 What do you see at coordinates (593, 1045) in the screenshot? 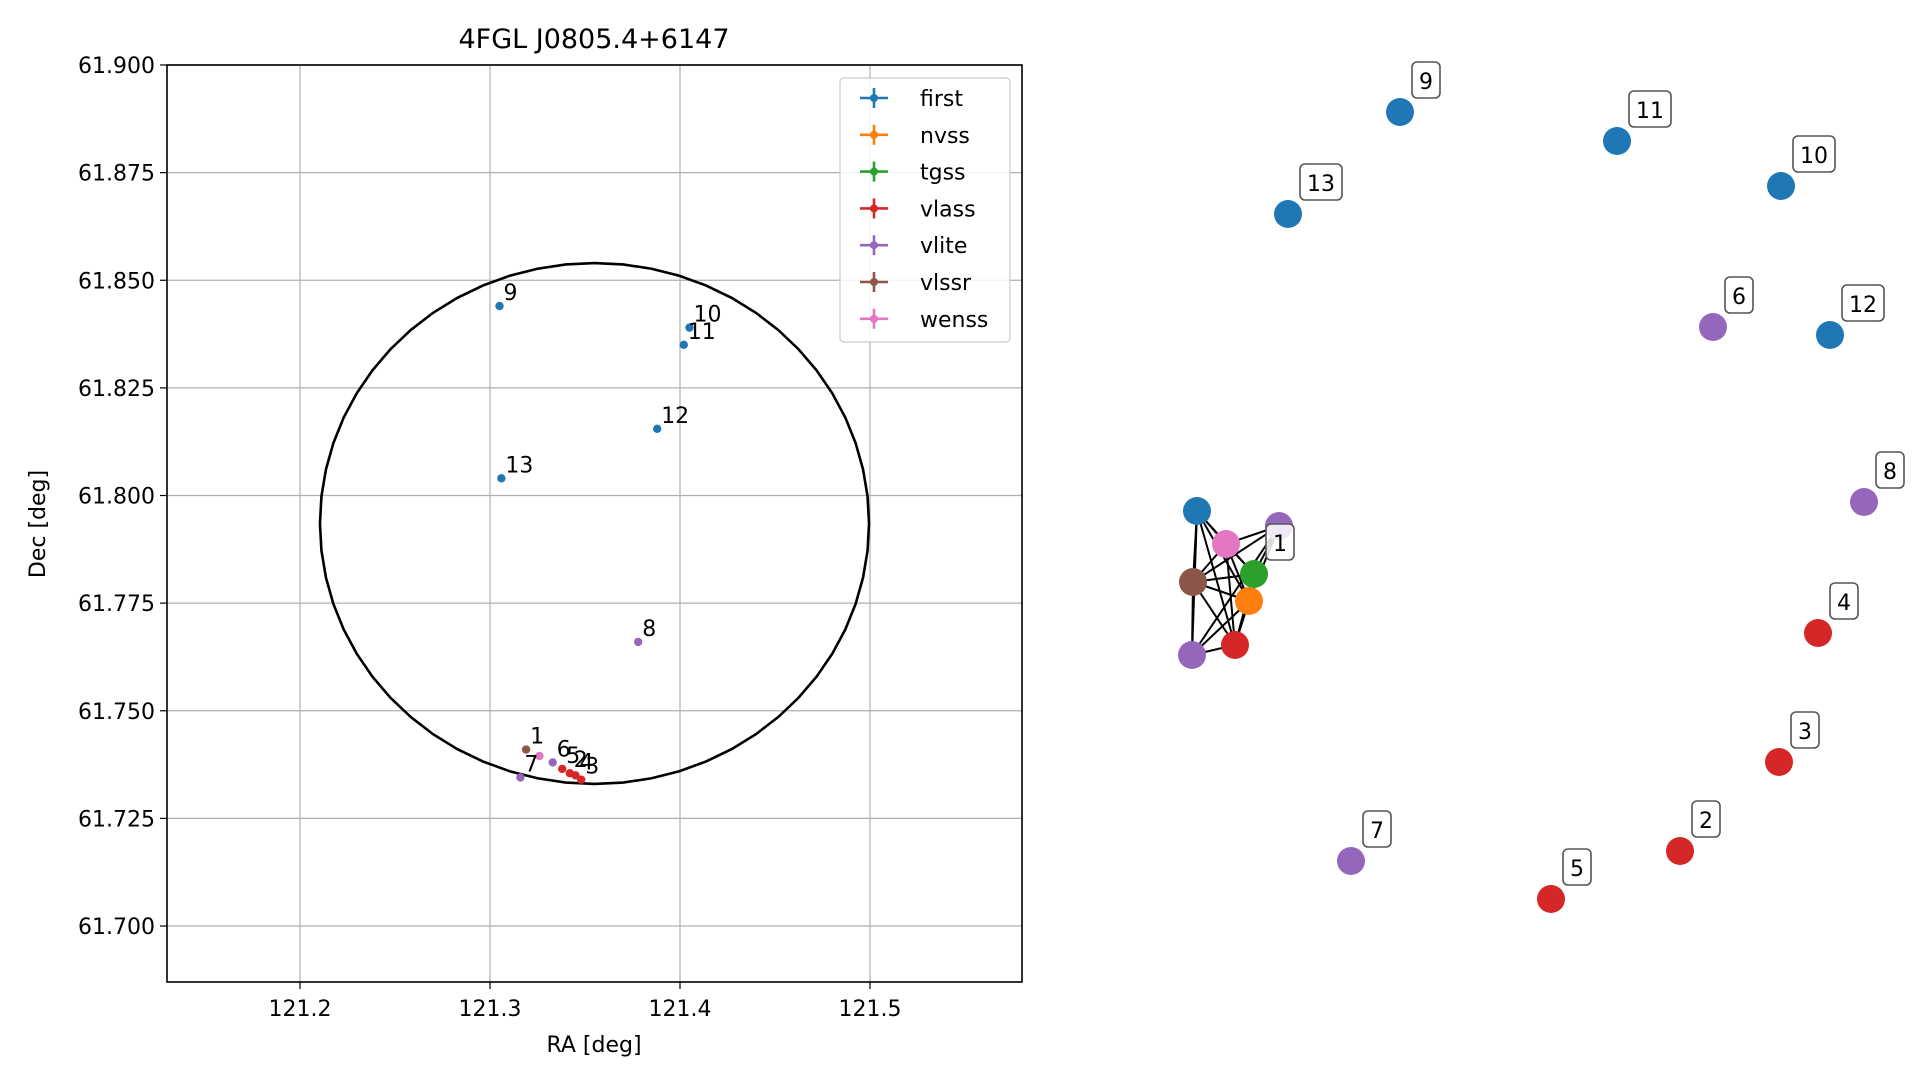
I see `x-axis-label: RA [deg]` at bounding box center [593, 1045].